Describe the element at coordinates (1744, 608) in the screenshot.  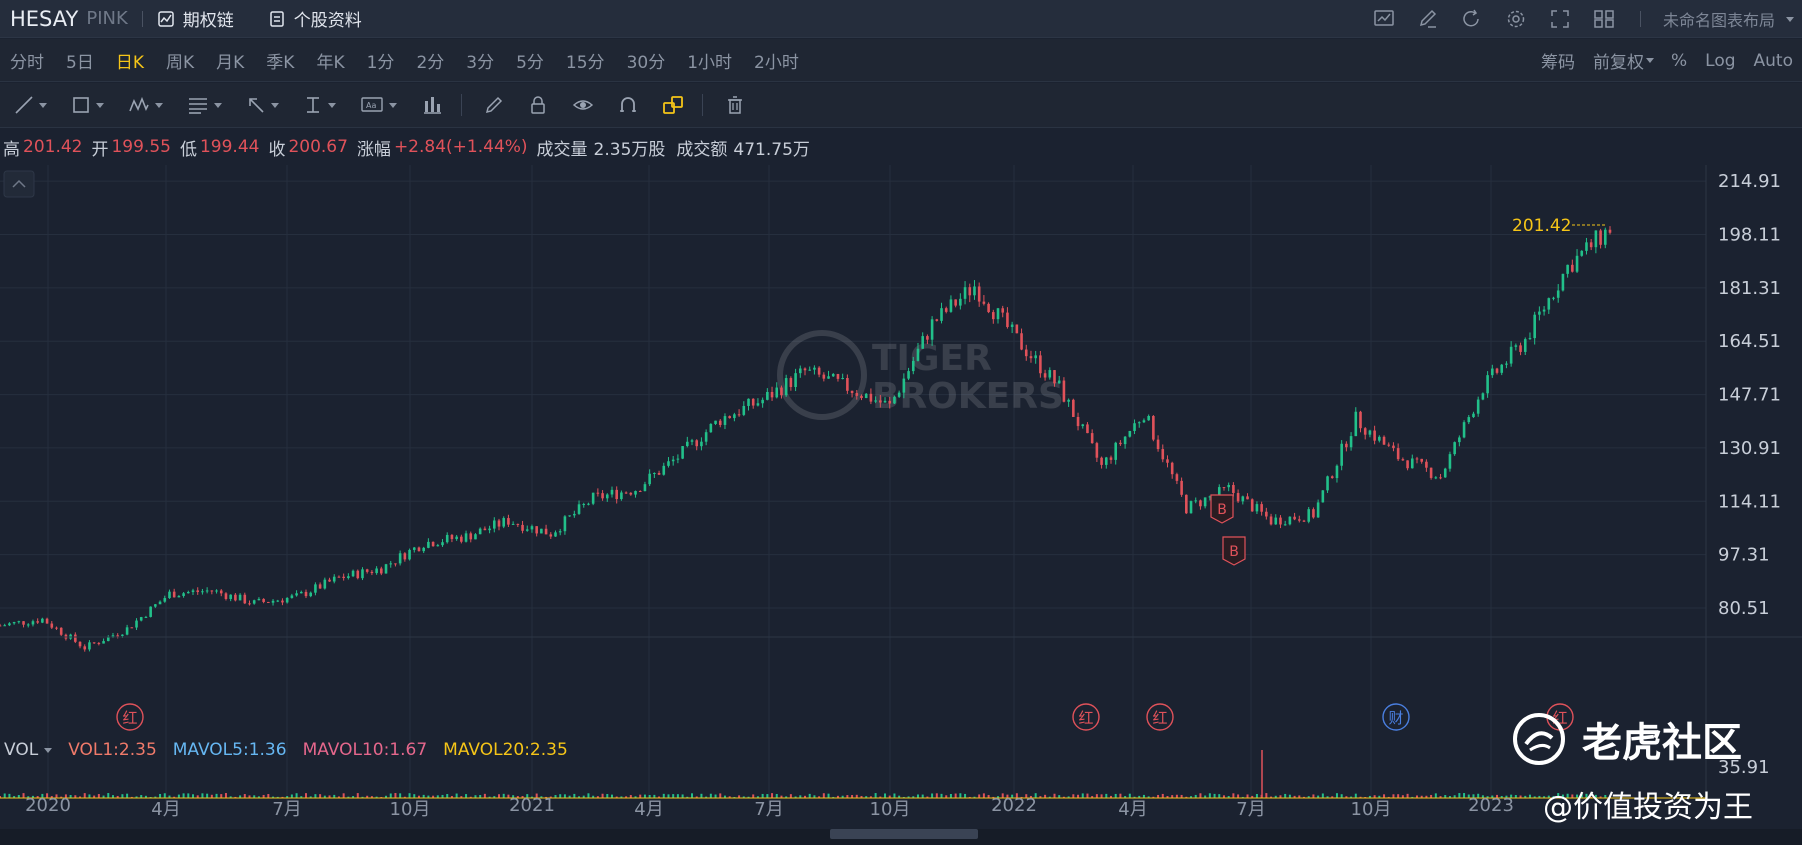
I see `price-tick: 80.51` at that location.